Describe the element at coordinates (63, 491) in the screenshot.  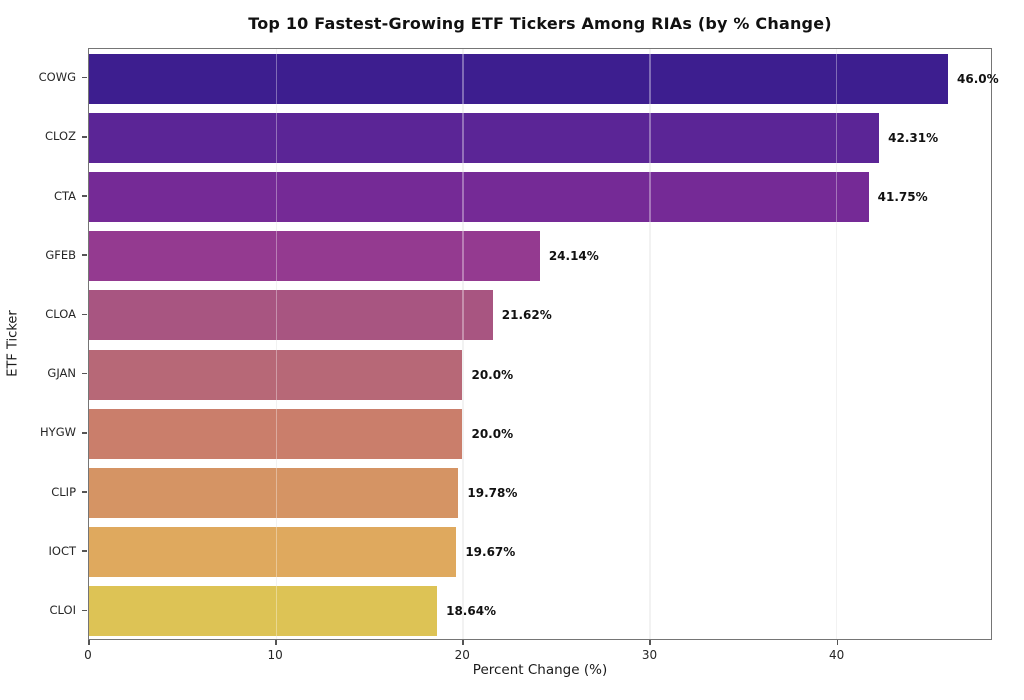
I see `y-tick-label: CLIP` at that location.